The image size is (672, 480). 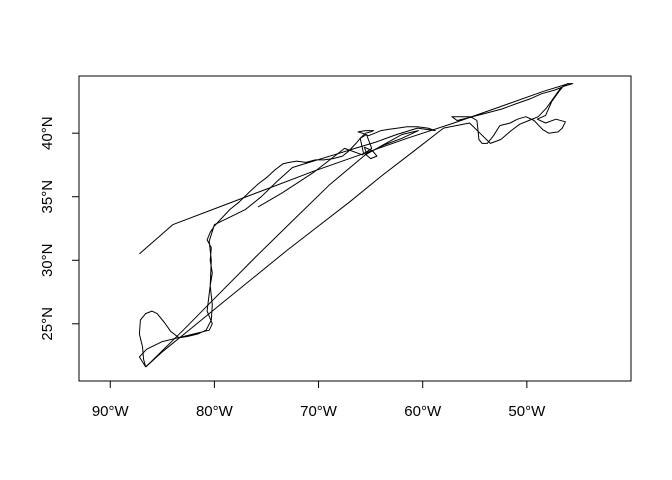 I want to click on x-tick-label: 50°W, so click(x=527, y=411).